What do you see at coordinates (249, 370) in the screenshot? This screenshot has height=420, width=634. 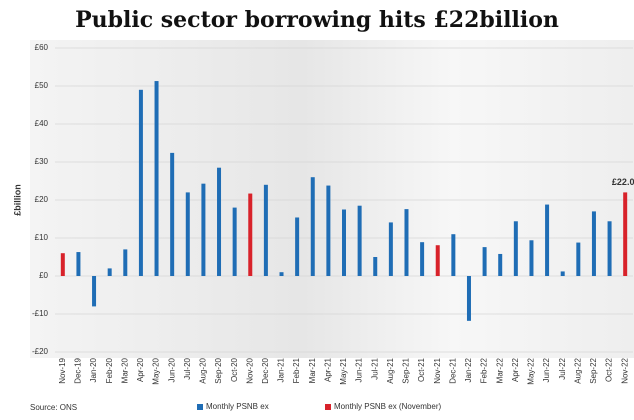 I see `x-tick-label: Nov-20` at bounding box center [249, 370].